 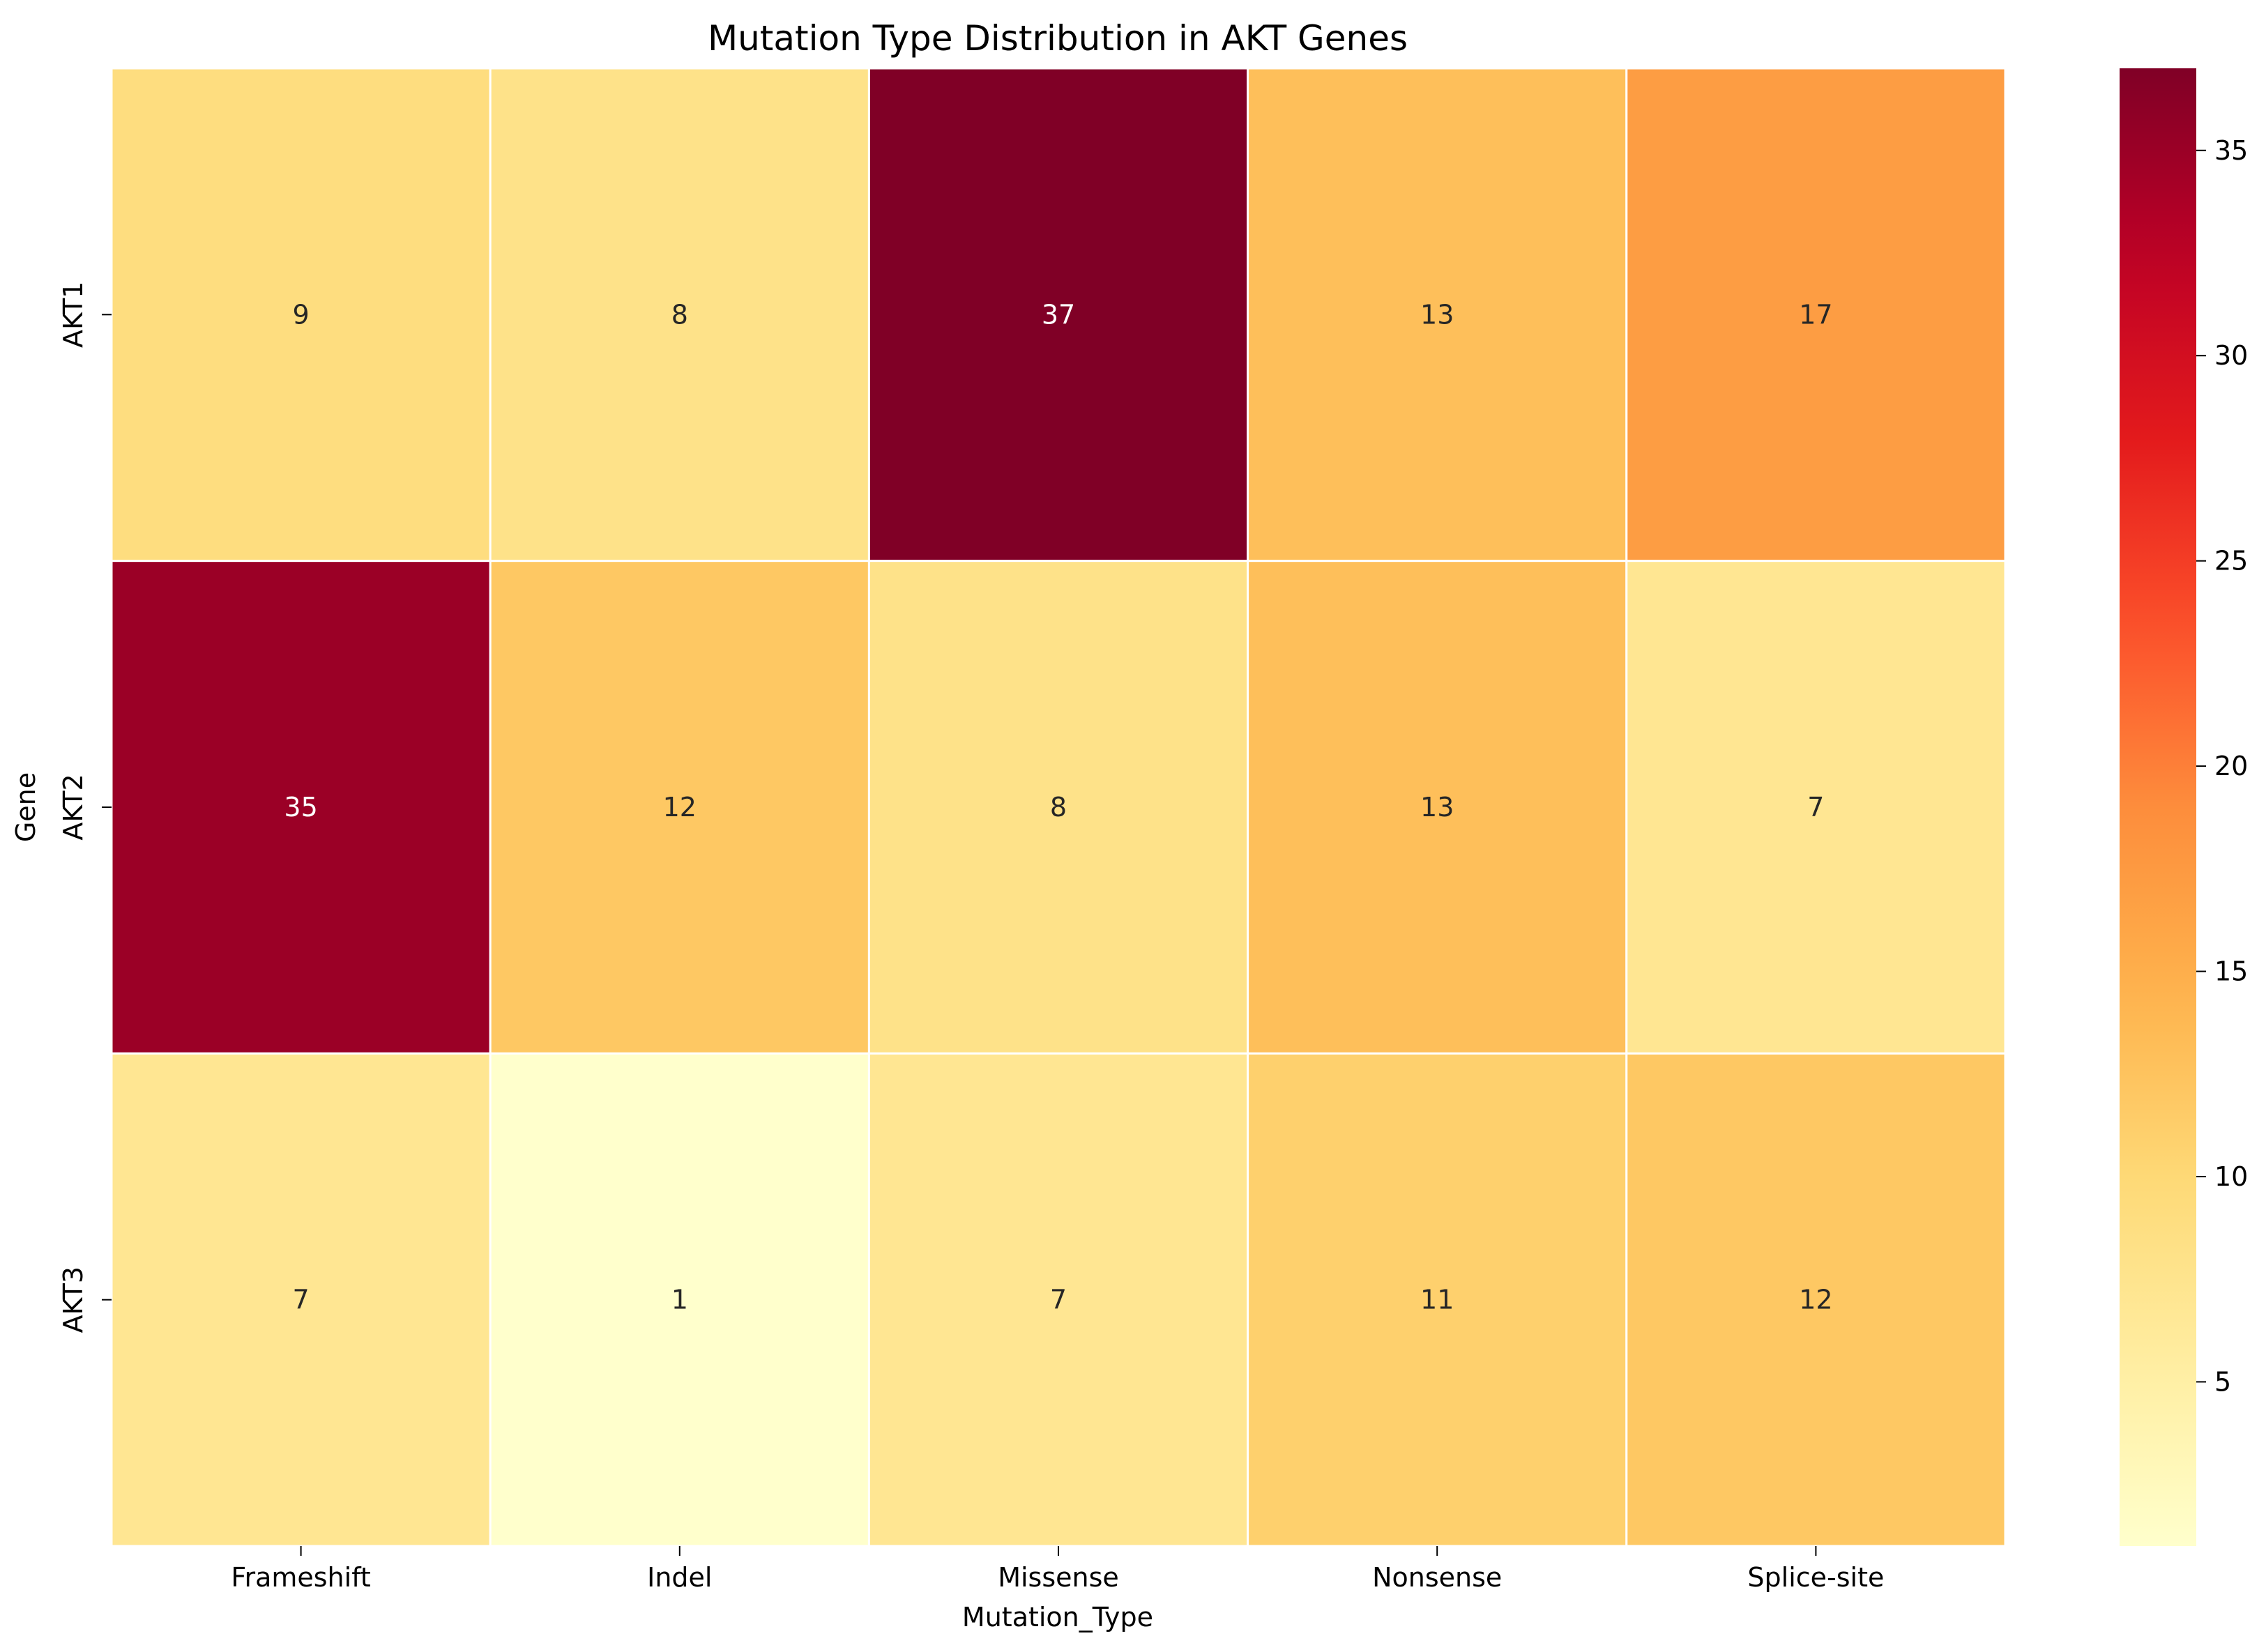 I want to click on y-tick-label: AKT2, so click(x=73, y=807).